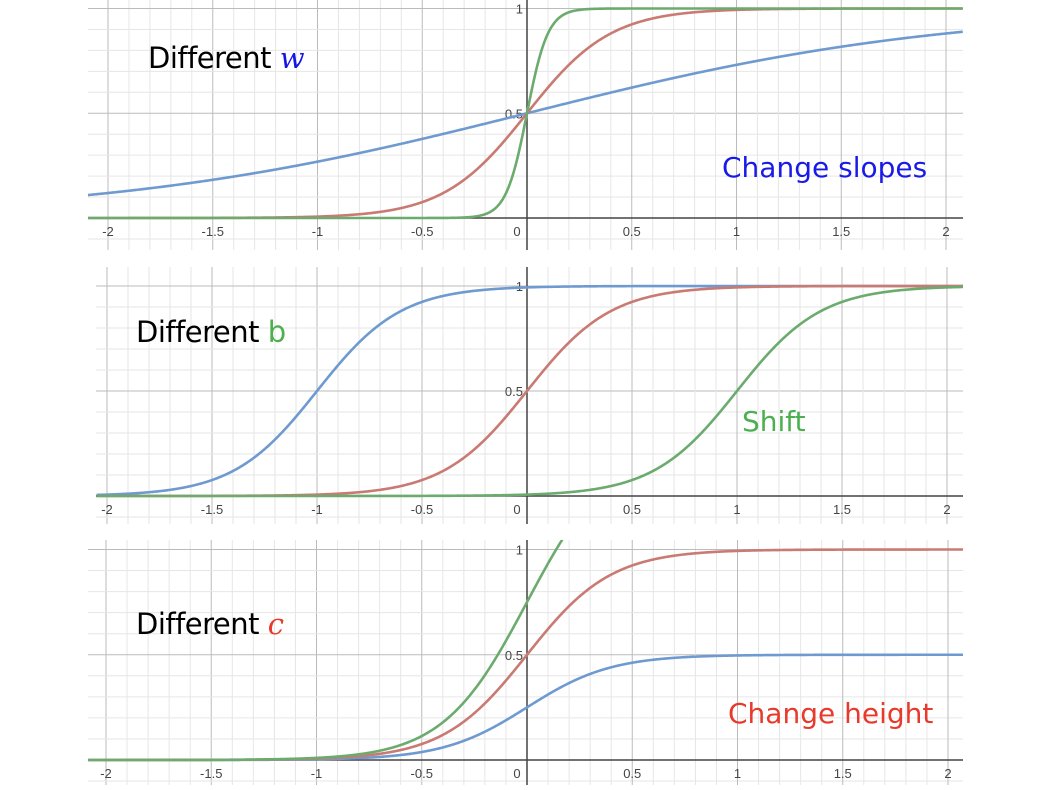  What do you see at coordinates (774, 421) in the screenshot?
I see `panel-2-annotation: Shift` at bounding box center [774, 421].